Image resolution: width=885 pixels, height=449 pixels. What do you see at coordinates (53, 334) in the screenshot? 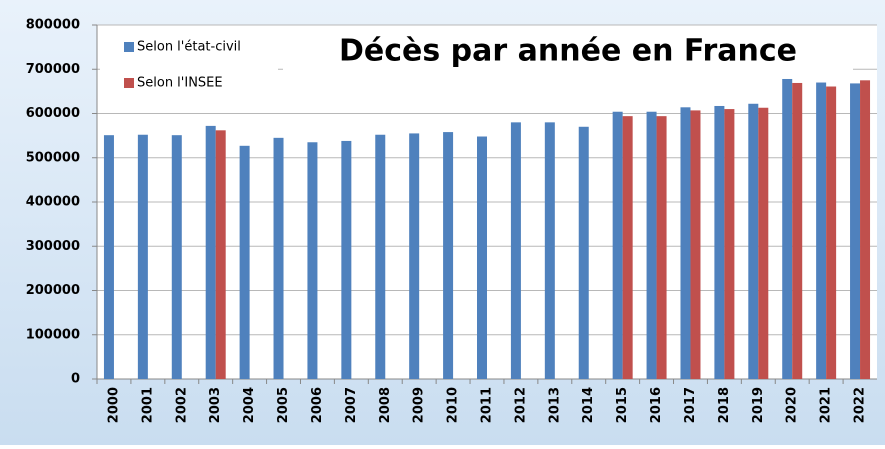
I see `y-tick-label: 100000` at bounding box center [53, 334].